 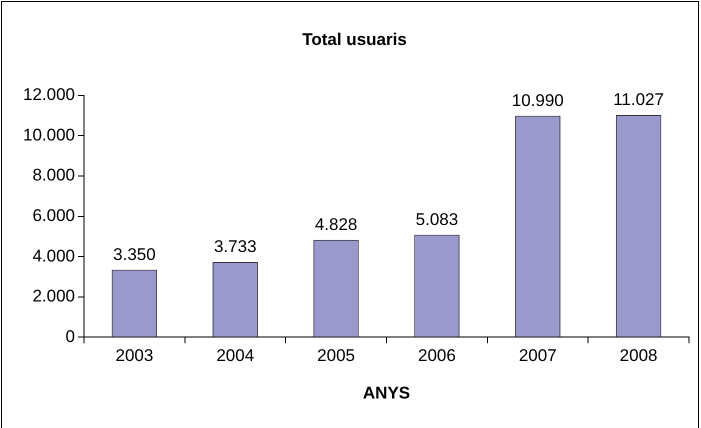 What do you see at coordinates (354, 39) in the screenshot?
I see `chart-title: Total usuaris` at bounding box center [354, 39].